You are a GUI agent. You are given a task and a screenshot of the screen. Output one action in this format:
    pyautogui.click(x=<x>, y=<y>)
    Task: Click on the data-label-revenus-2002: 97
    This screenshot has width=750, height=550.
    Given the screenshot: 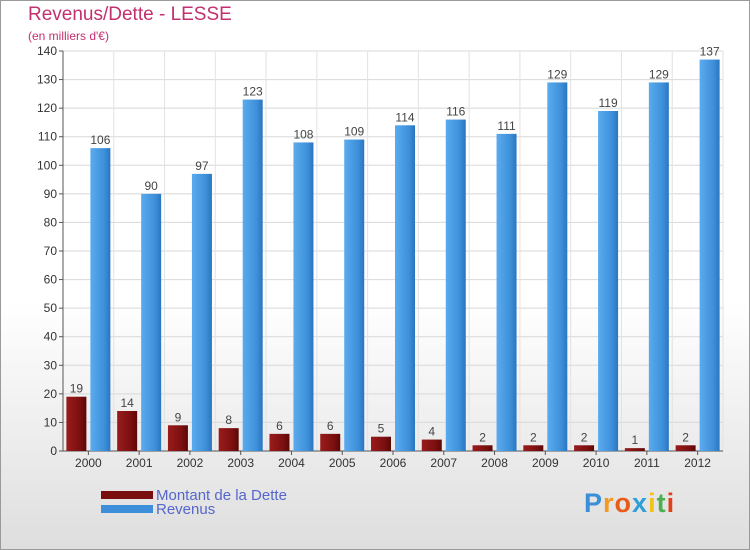 What is the action you would take?
    pyautogui.click(x=202, y=166)
    